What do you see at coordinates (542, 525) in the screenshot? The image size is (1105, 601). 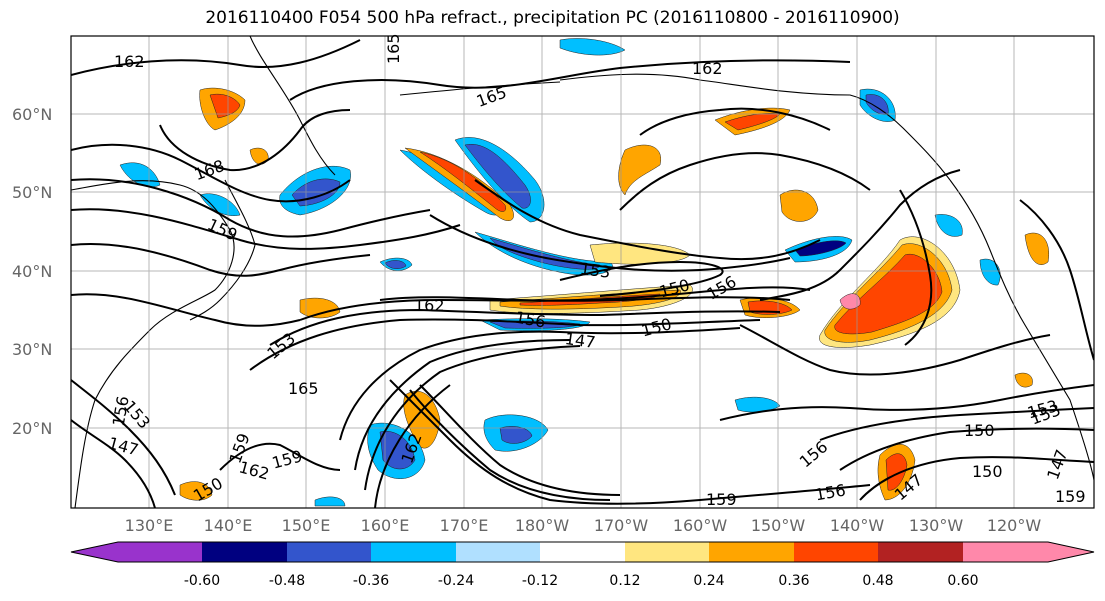 I see `lon-label: 180°W` at bounding box center [542, 525].